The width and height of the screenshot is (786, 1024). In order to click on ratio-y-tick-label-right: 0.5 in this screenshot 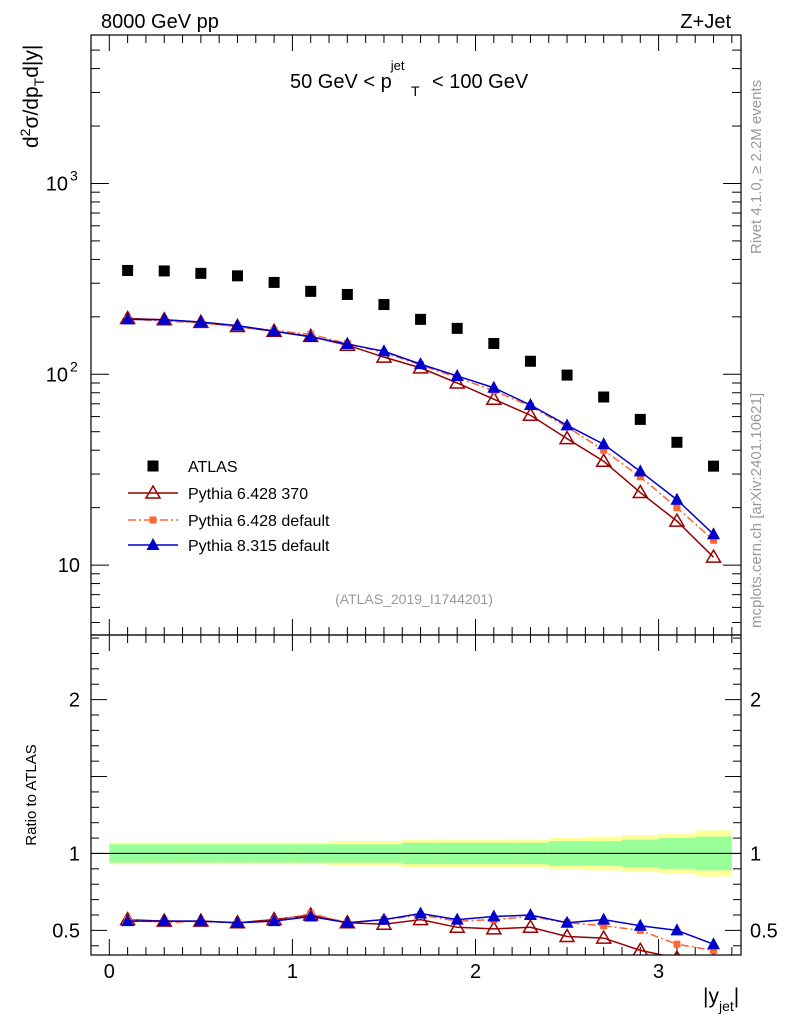, I will do `click(764, 931)`.